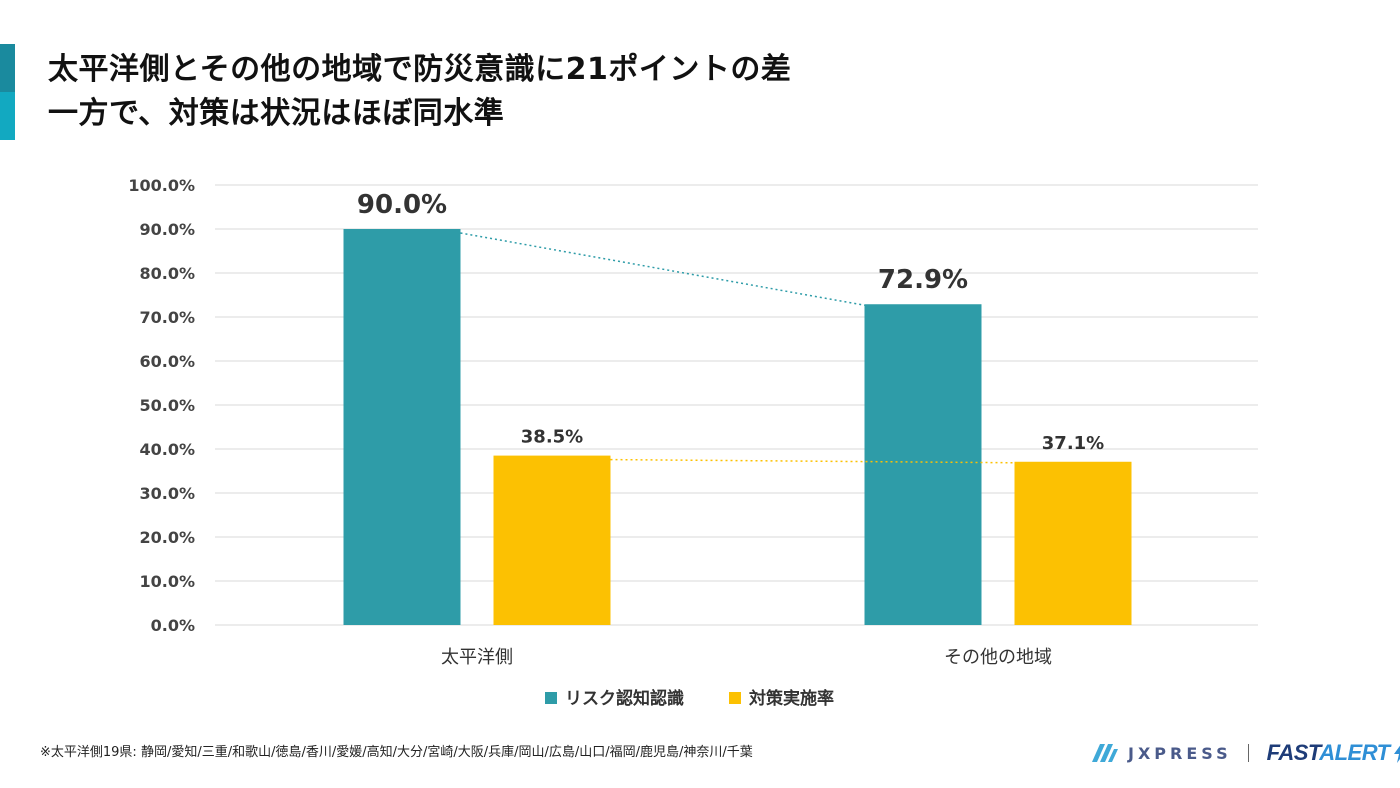  I want to click on title-line-1: 太平洋側とその他の地域で防災意識に21ポイントの差, so click(420, 69).